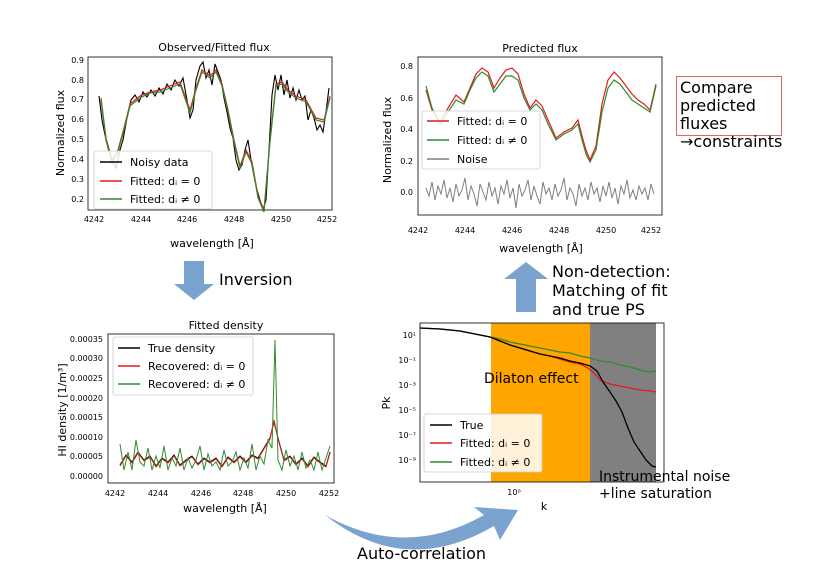 The width and height of the screenshot is (830, 587). I want to click on observed-plot-frame, so click(210, 133).